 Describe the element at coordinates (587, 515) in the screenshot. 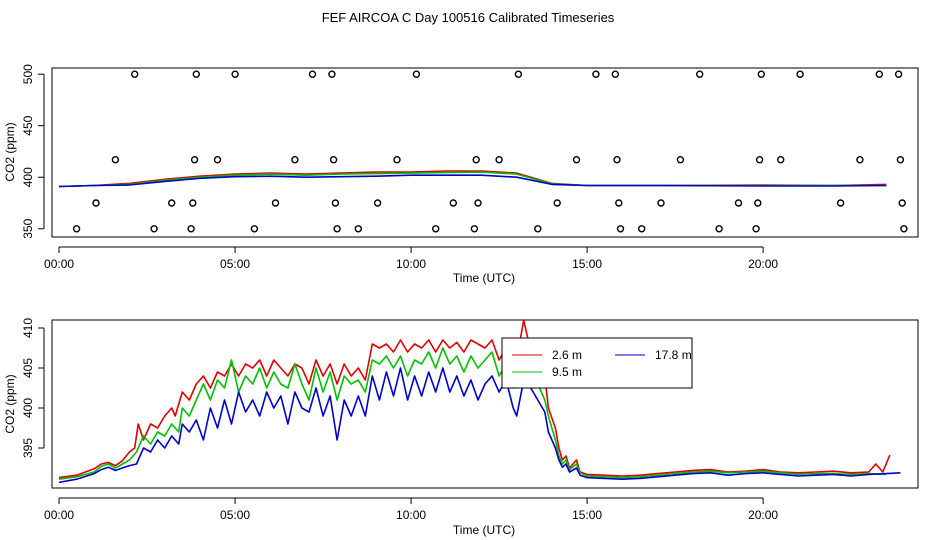

I see `bottom-x-tick-label: 15:00` at that location.